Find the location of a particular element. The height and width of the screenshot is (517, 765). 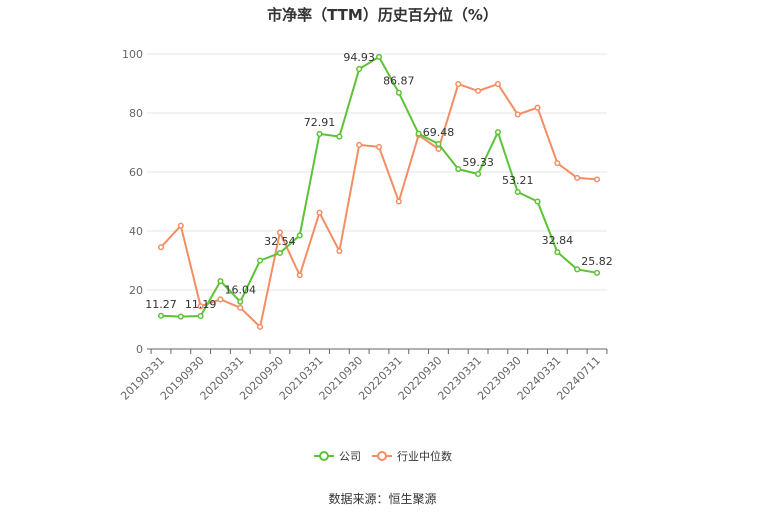

x-tick-label: 20240711 is located at coordinates (578, 378).